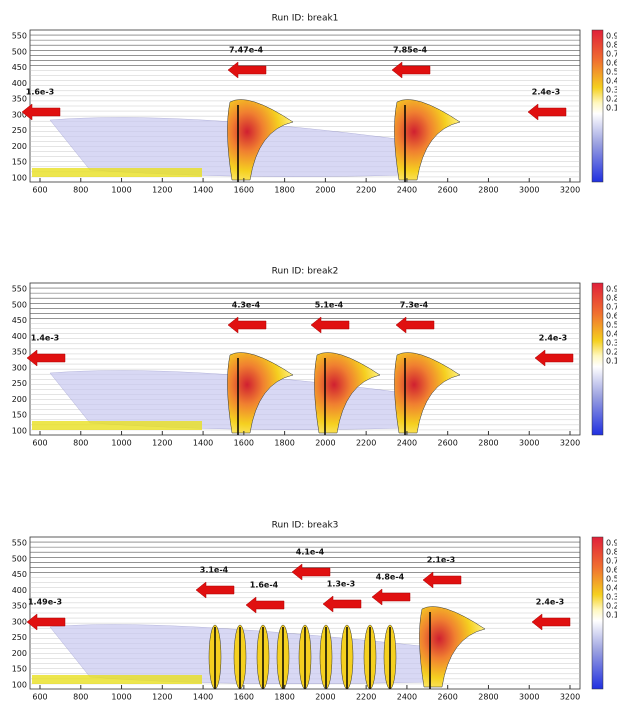 This screenshot has width=617, height=704. Describe the element at coordinates (246, 305) in the screenshot. I see `arrow-label: 4.3e-4` at that location.